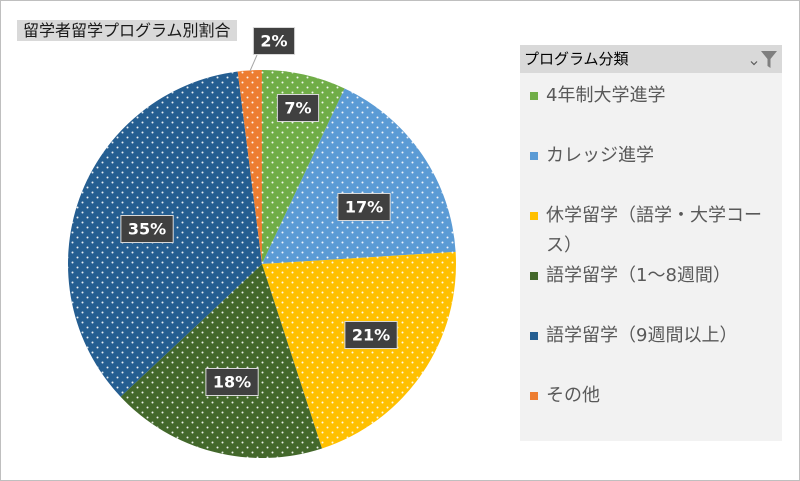  What do you see at coordinates (654, 230) in the screenshot?
I see `legend-label: 休学留学（語学・大学コース）` at bounding box center [654, 230].